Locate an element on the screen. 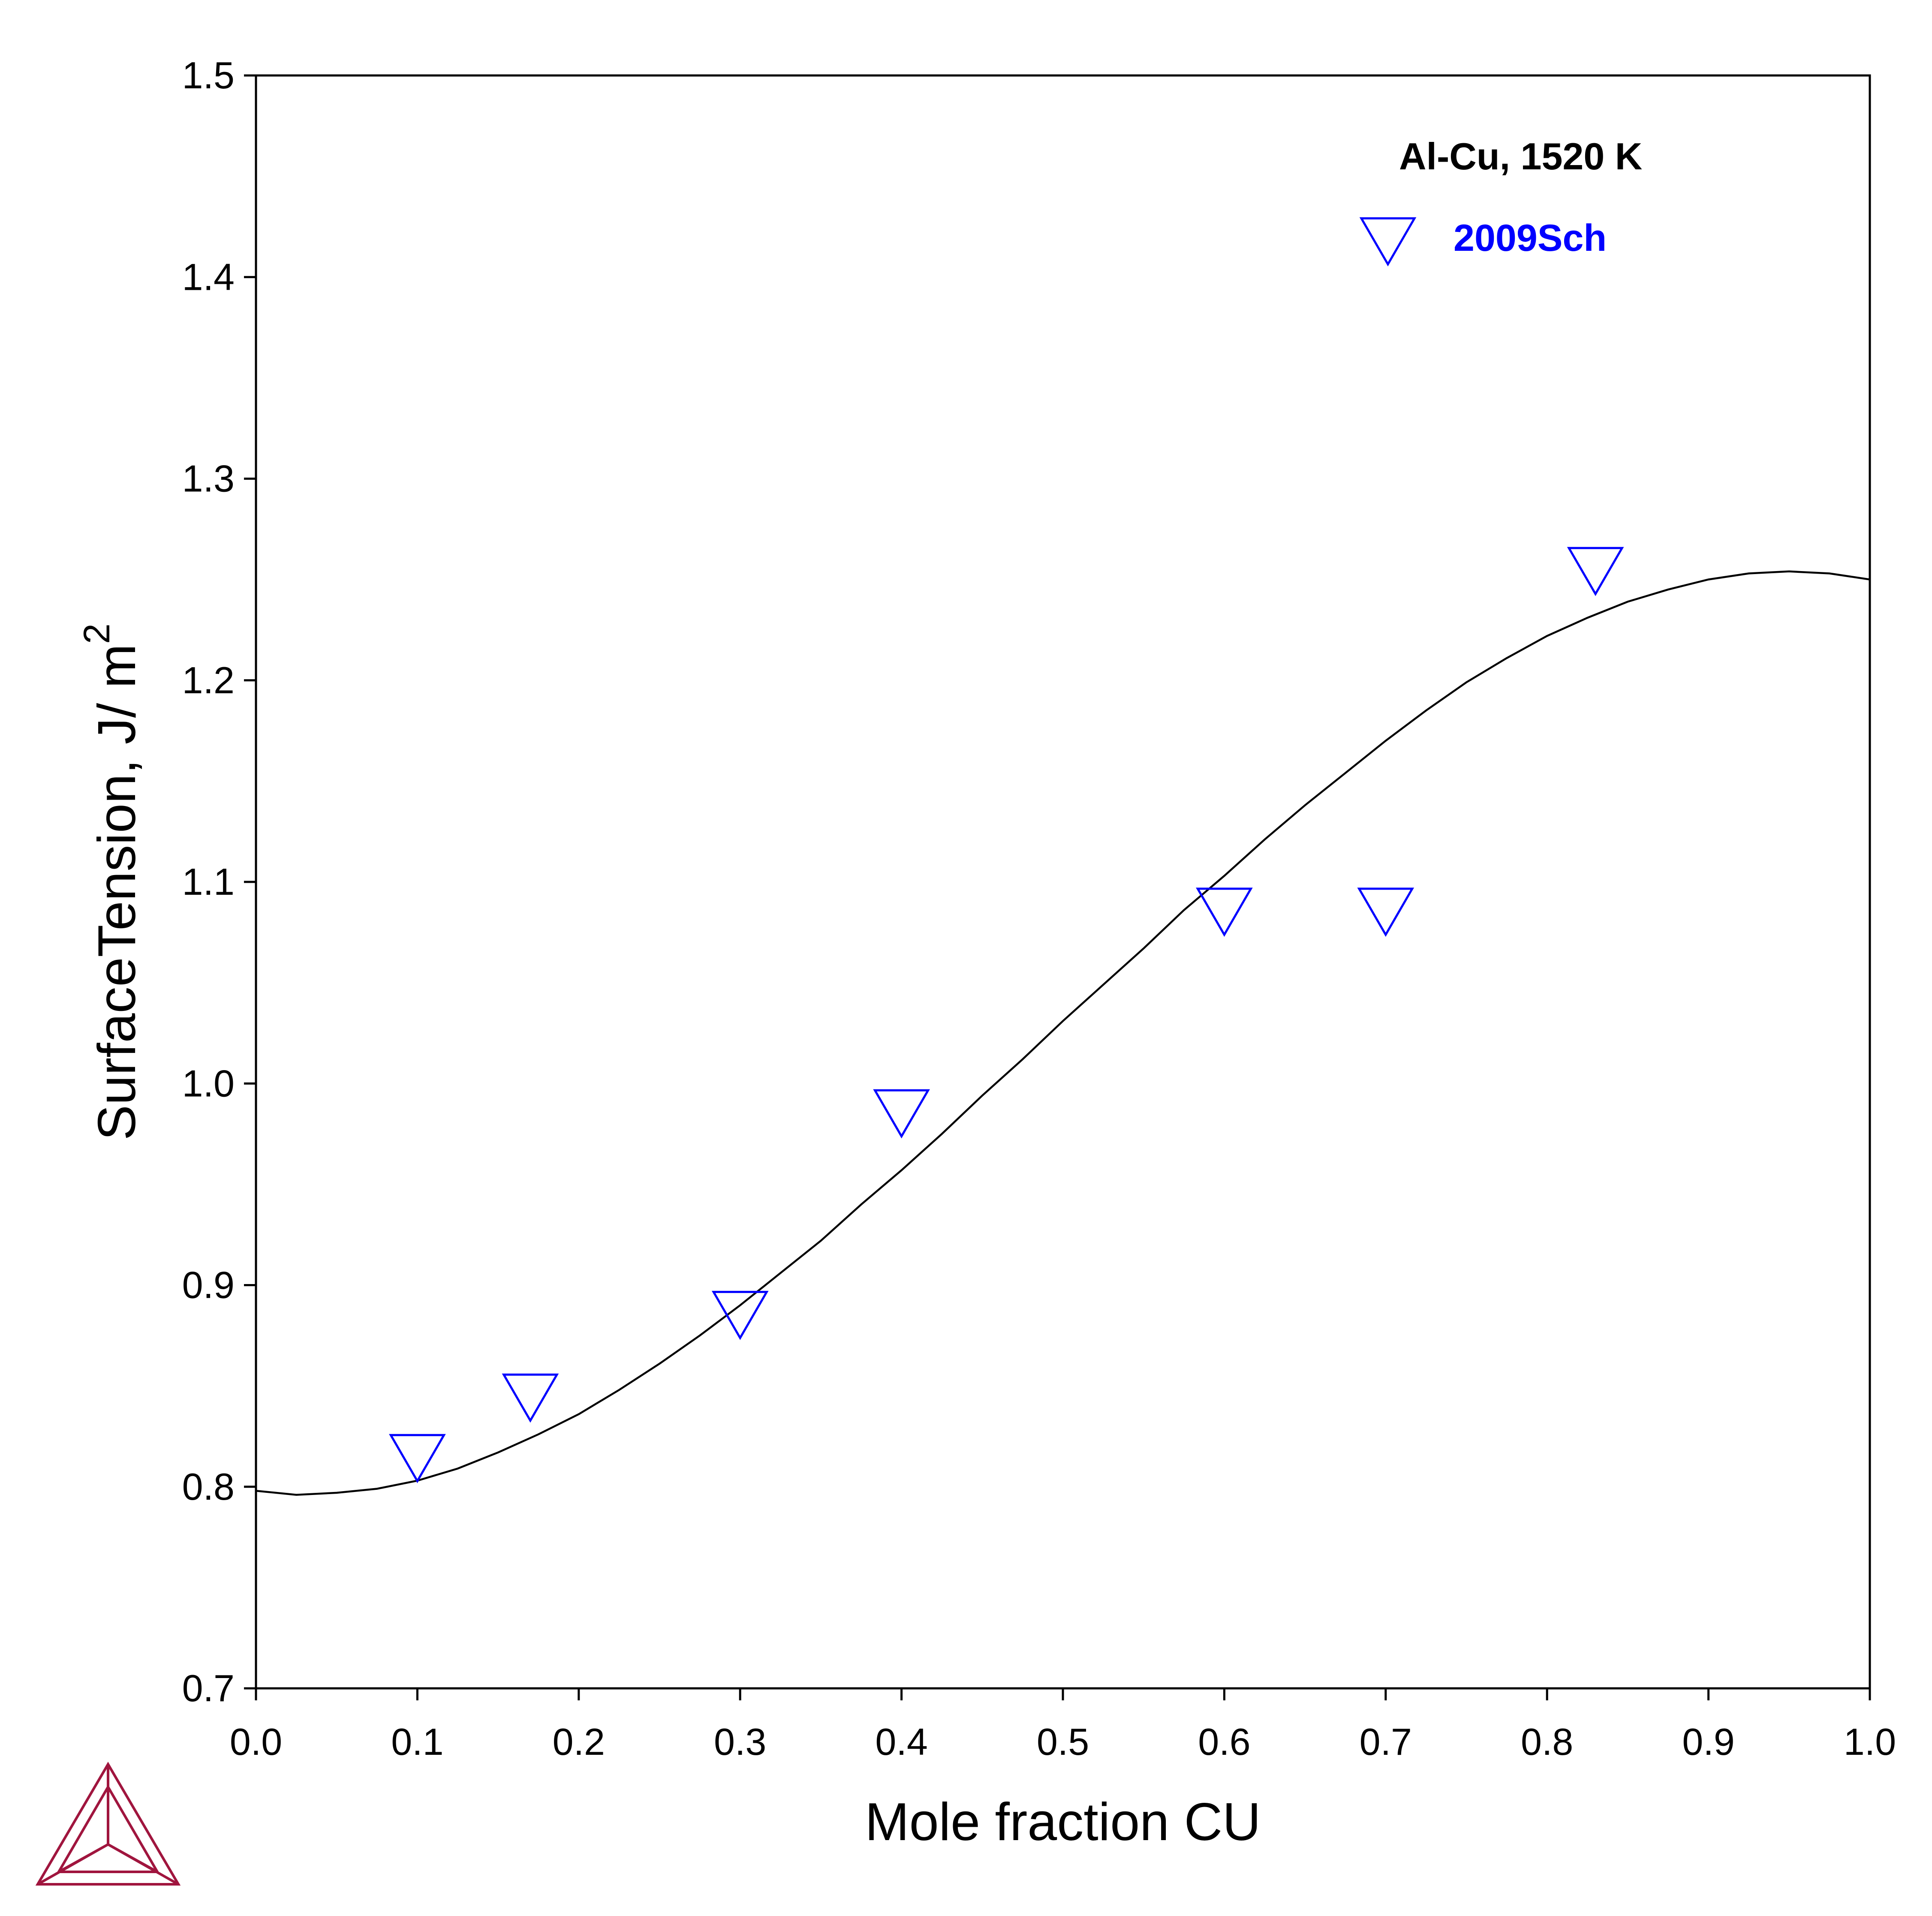 The image size is (1932, 1916). logo-outer-triangle is located at coordinates (108, 1824).